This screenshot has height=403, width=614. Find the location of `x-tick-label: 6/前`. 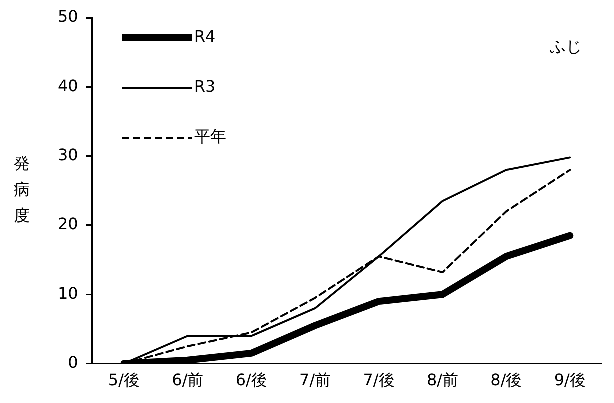

x-tick-label: 6/前 is located at coordinates (188, 380).